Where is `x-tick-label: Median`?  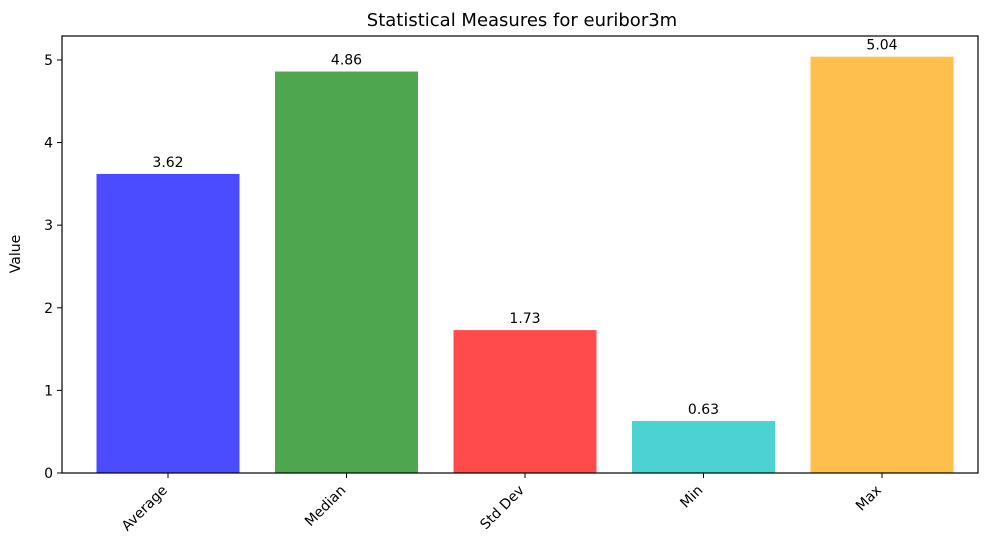 x-tick-label: Median is located at coordinates (325, 506).